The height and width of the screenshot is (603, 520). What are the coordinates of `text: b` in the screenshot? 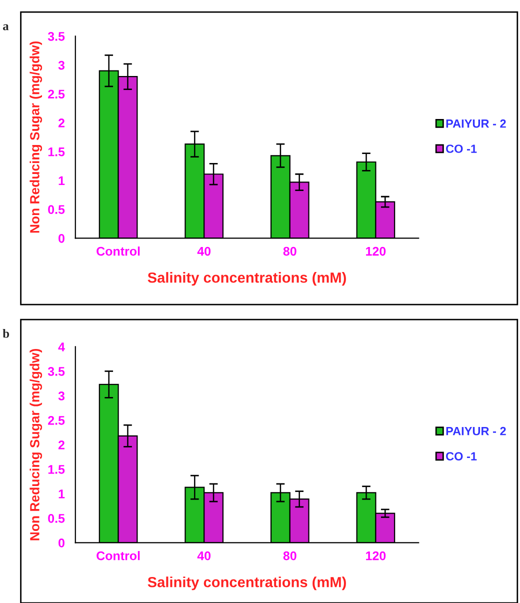 It's located at (6, 333).